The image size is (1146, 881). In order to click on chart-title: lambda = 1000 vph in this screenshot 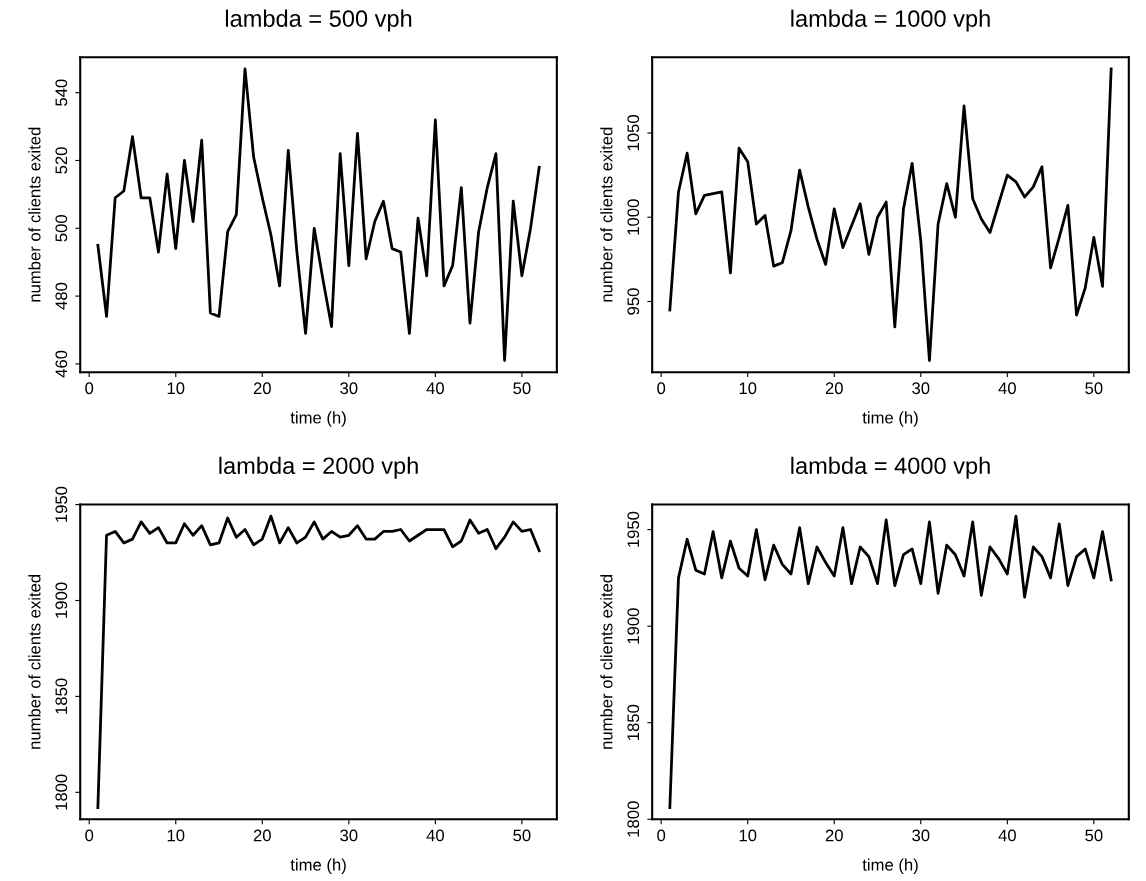, I will do `click(890, 20)`.